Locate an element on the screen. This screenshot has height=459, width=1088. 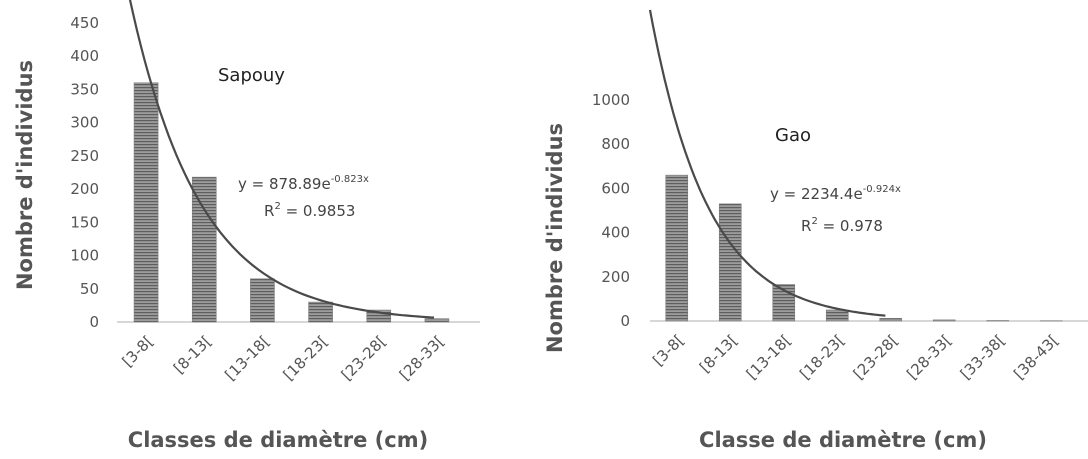
trendline-equation-base: y = 2234.4e is located at coordinates (816, 194).